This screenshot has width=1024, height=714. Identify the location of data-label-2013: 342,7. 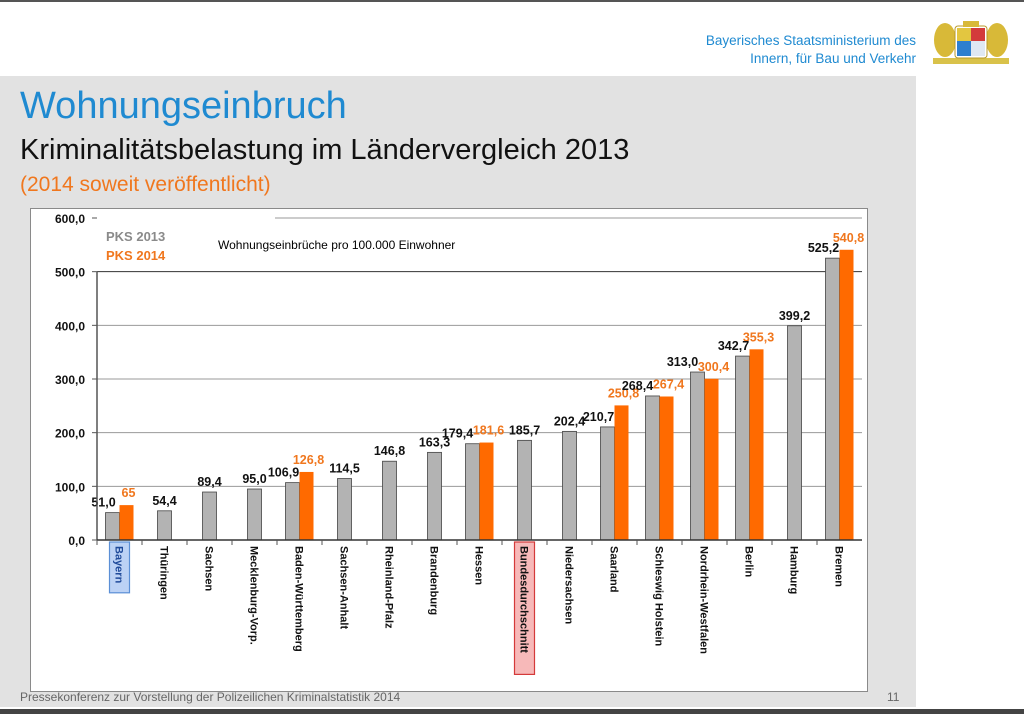
(733, 346).